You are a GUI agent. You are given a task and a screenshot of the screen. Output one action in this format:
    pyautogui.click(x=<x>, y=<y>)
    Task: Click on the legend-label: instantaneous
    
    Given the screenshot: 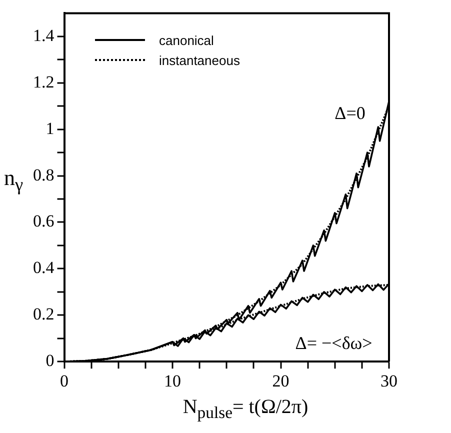 What is the action you would take?
    pyautogui.click(x=199, y=60)
    